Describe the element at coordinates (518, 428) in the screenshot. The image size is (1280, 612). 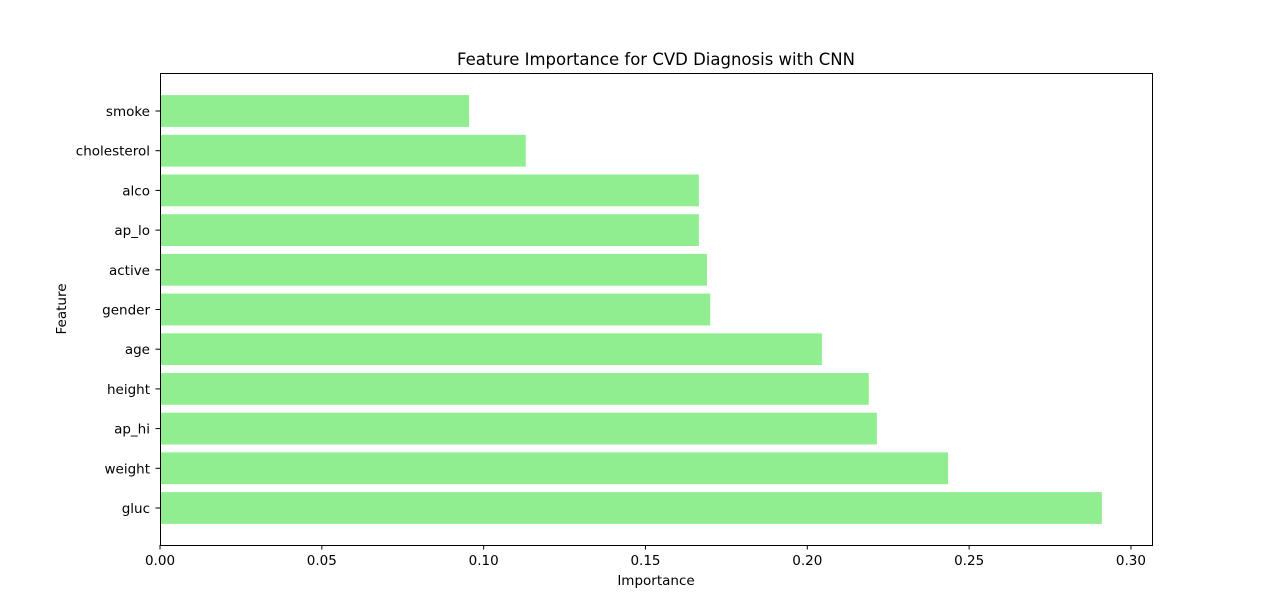
I see `bar-ap_hi` at that location.